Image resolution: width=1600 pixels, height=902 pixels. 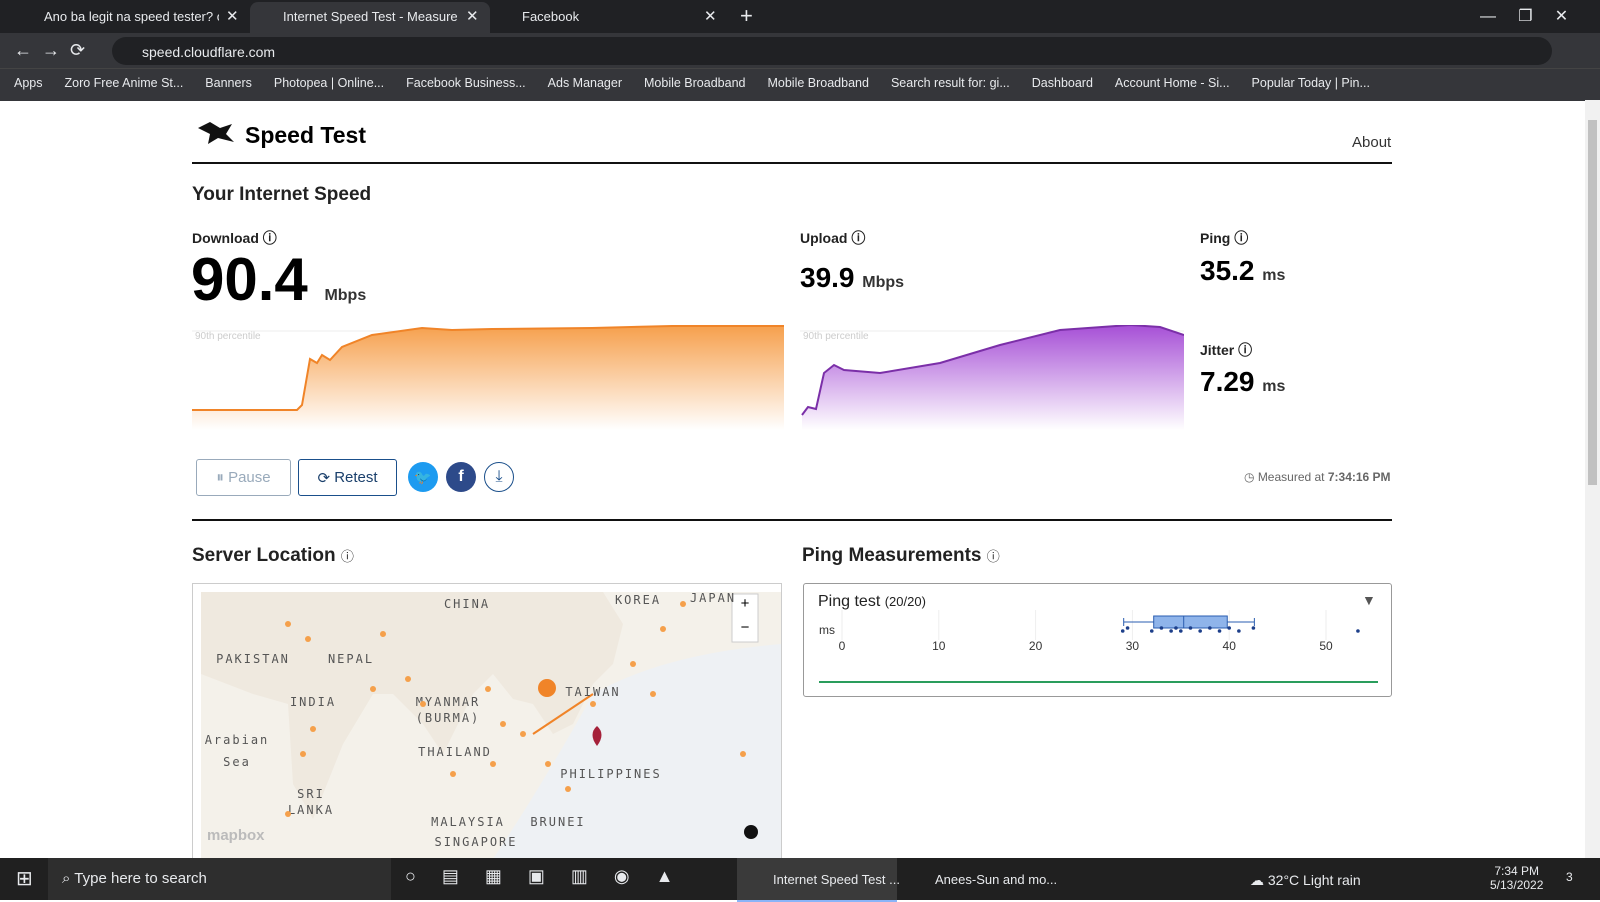 I want to click on value: 90.4, so click(x=249, y=279).